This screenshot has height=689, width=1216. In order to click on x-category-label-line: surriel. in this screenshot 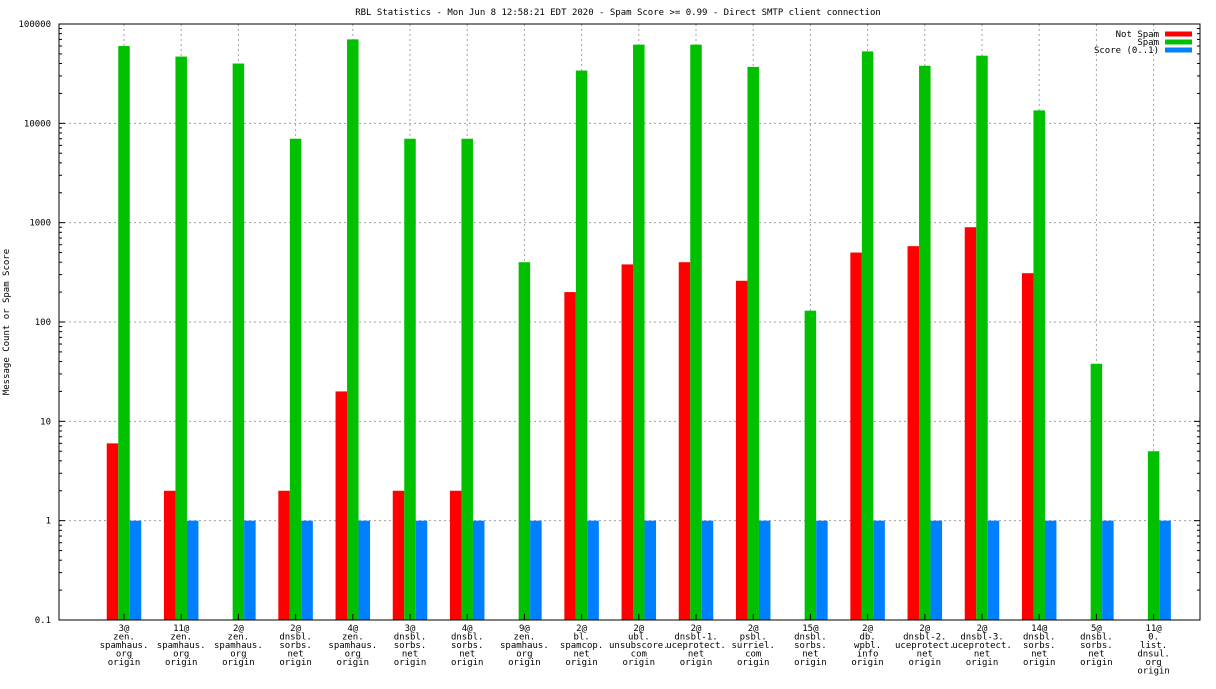, I will do `click(753, 646)`.